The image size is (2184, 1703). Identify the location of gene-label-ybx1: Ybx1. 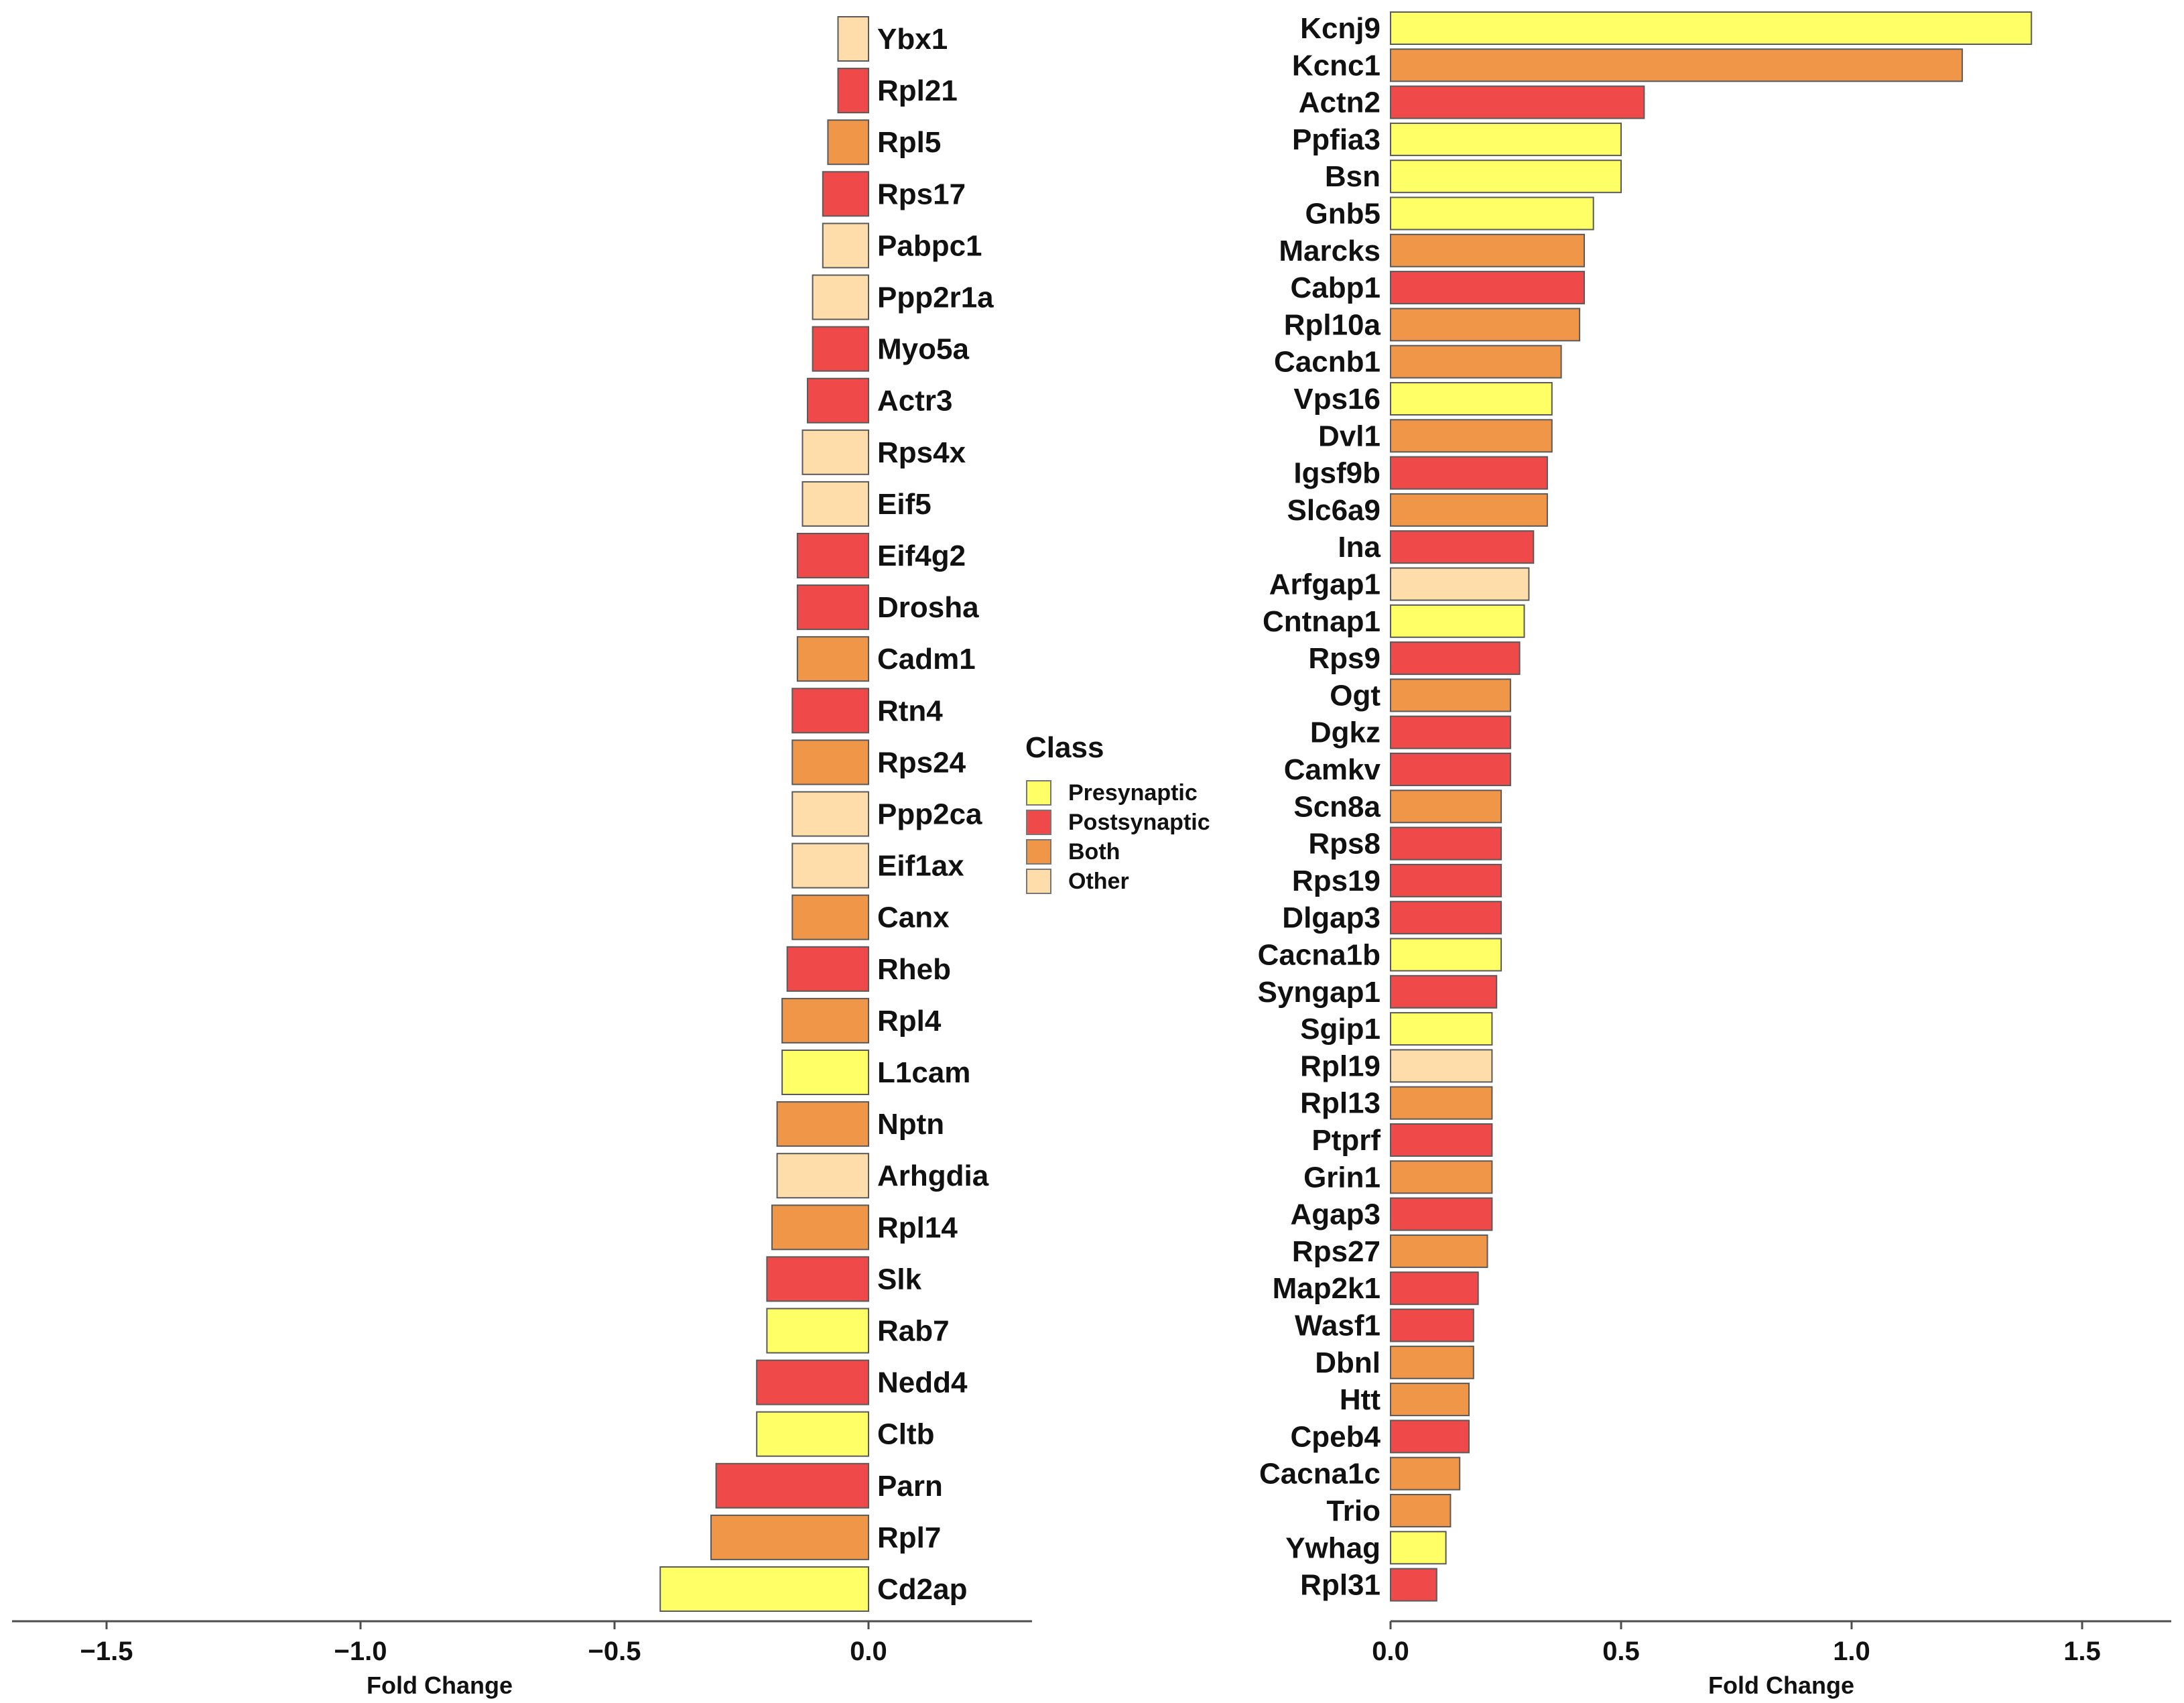
(913, 39).